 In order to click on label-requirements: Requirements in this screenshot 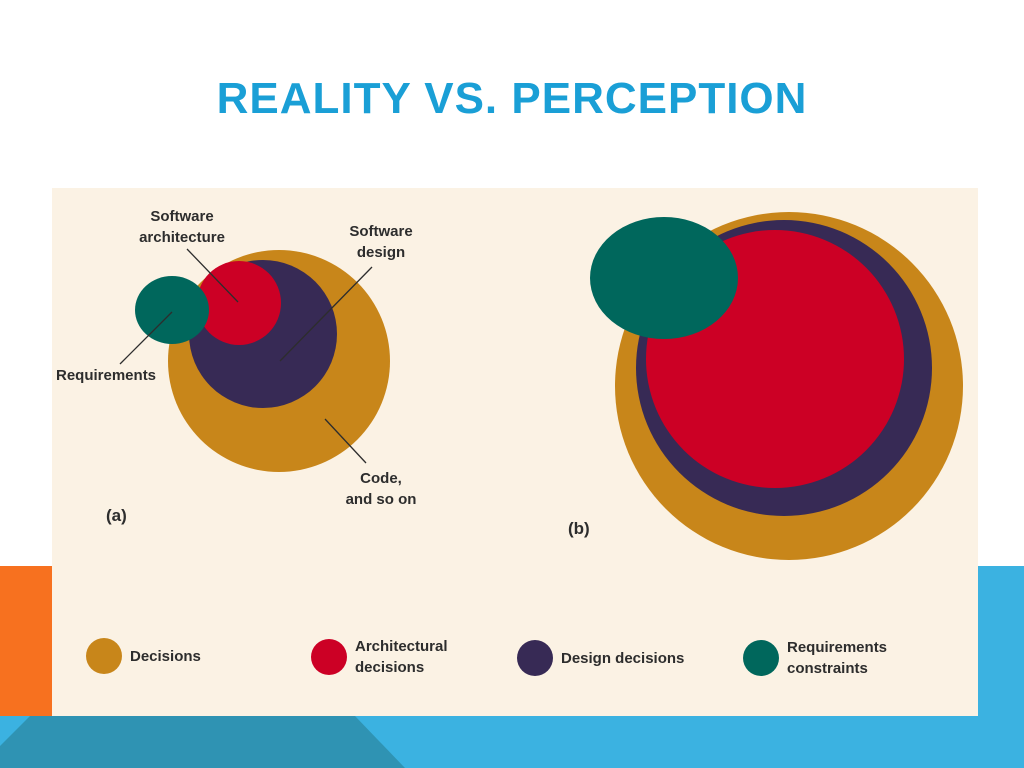, I will do `click(106, 375)`.